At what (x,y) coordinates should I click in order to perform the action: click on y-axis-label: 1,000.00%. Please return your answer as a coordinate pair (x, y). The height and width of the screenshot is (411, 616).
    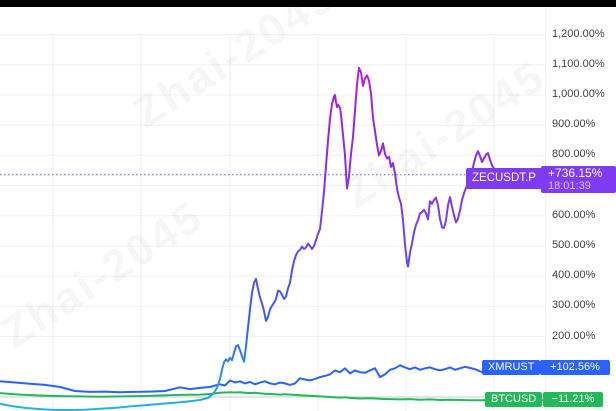
    Looking at the image, I should click on (578, 94).